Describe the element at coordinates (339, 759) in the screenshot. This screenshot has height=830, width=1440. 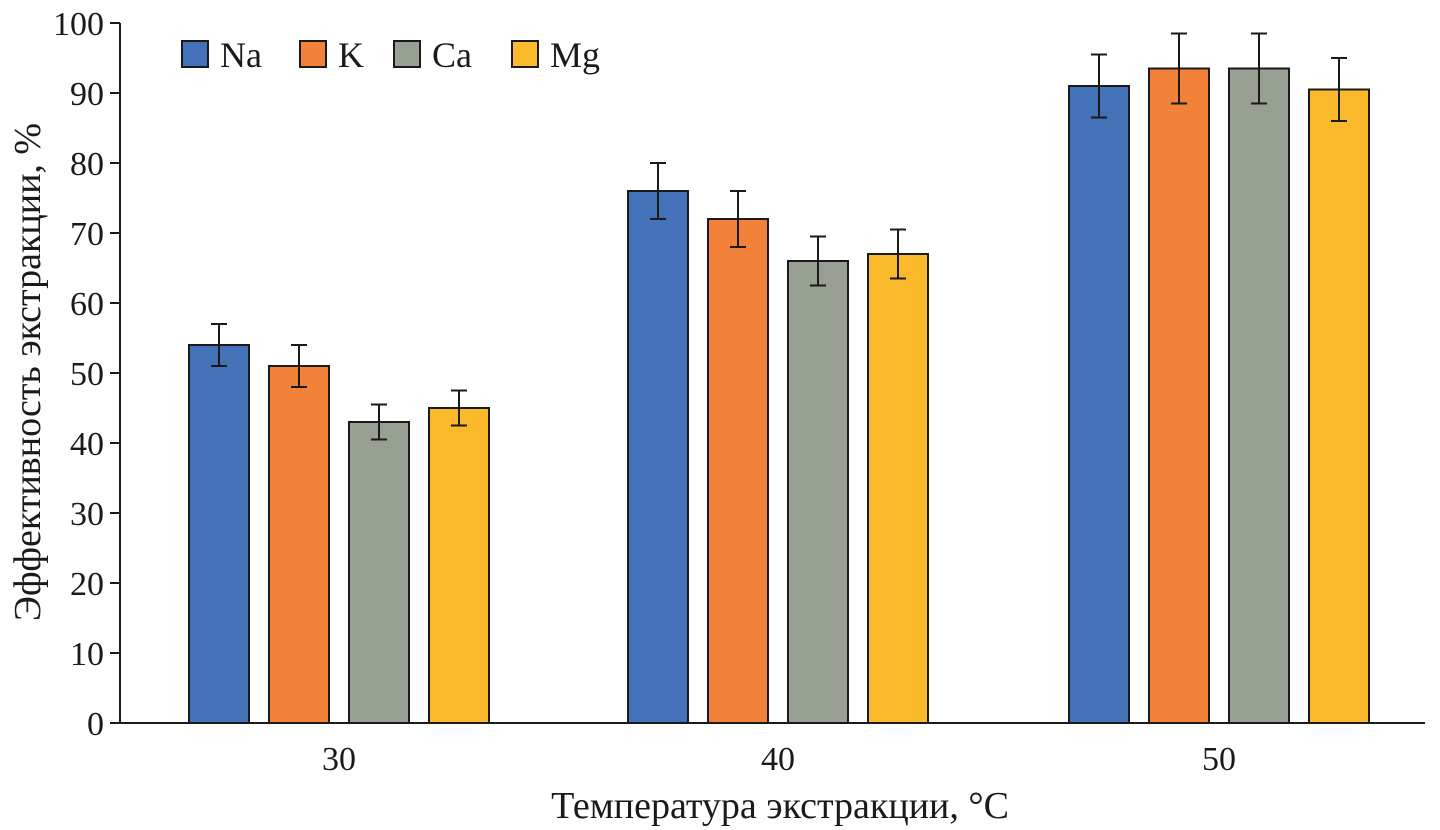
I see `x-tick-label: 30` at that location.